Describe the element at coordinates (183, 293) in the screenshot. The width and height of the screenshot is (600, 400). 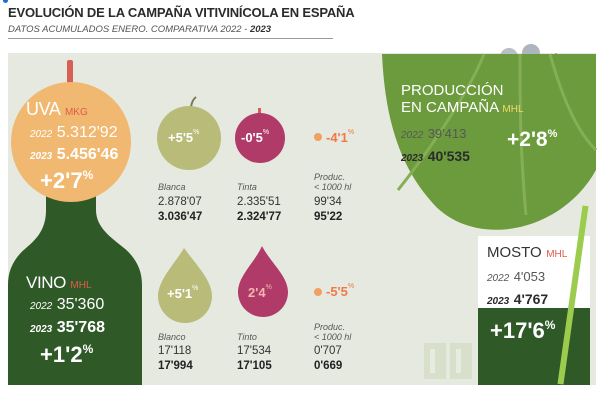
I see `vino-blanco-change: +5'1%` at that location.